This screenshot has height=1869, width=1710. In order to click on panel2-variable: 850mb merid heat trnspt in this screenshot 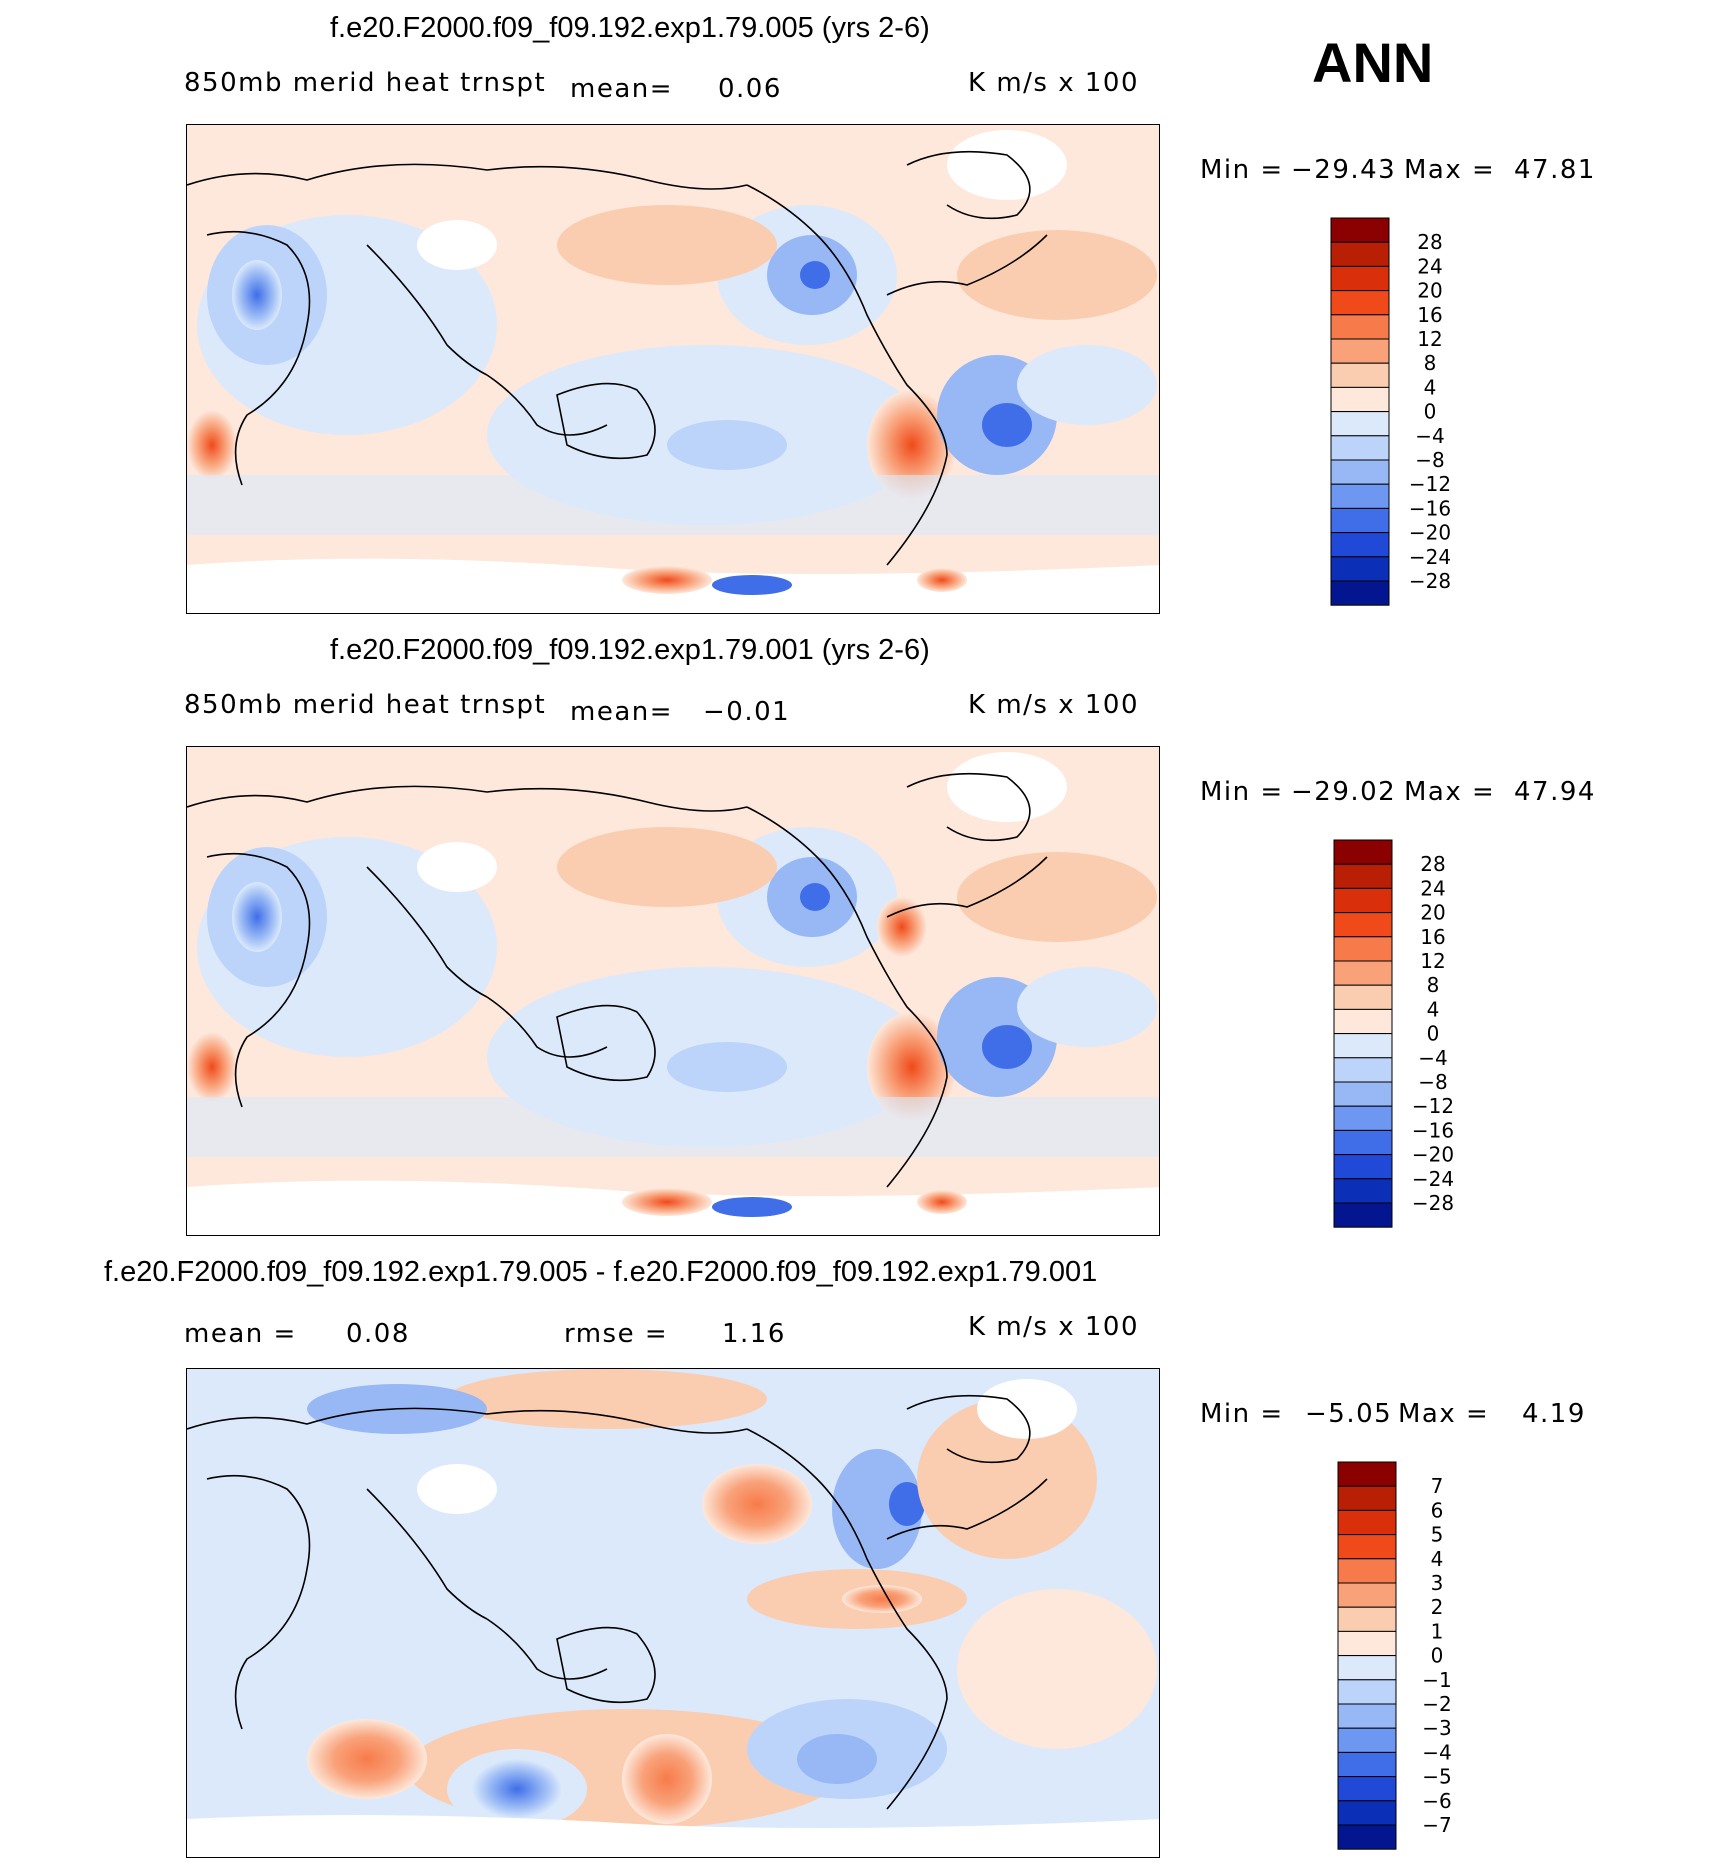, I will do `click(365, 705)`.